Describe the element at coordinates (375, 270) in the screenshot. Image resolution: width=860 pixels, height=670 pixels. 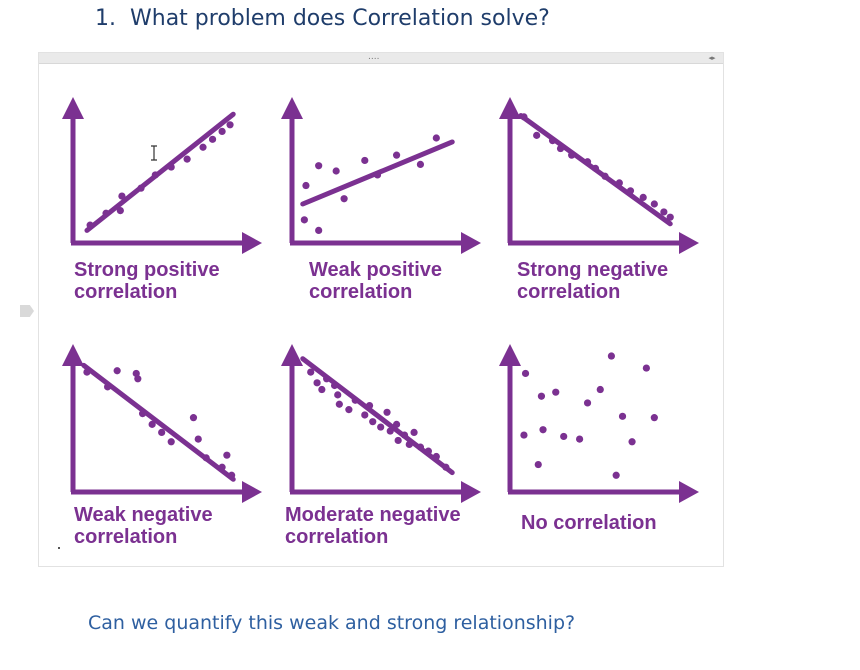
I see `plot-label: Weak positive` at that location.